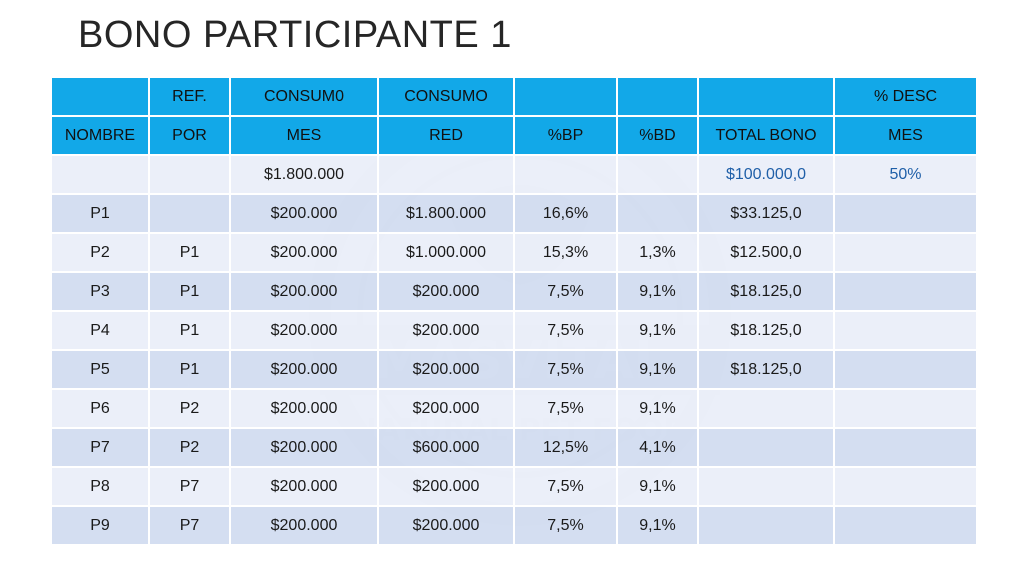 Image resolution: width=1024 pixels, height=576 pixels. Describe the element at coordinates (767, 214) in the screenshot. I see `table-cell: $33.125,0` at that location.